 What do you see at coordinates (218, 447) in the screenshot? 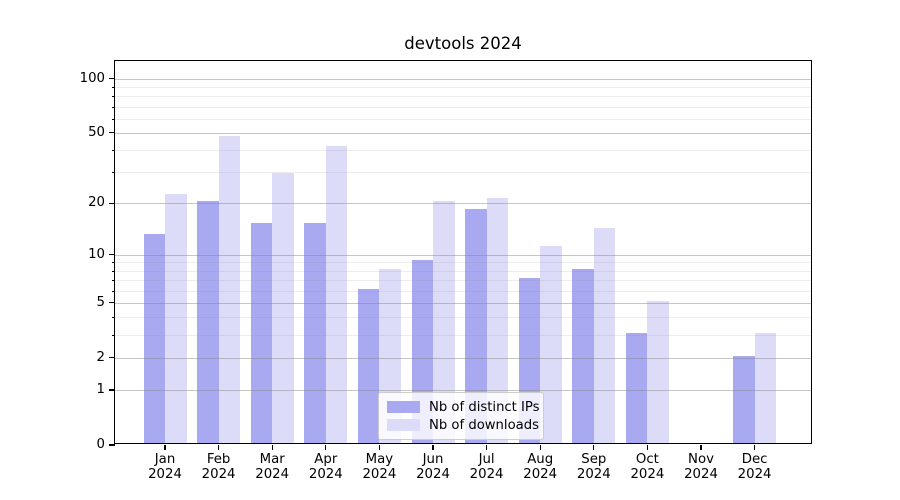
I see `x-tick-Feb` at bounding box center [218, 447].